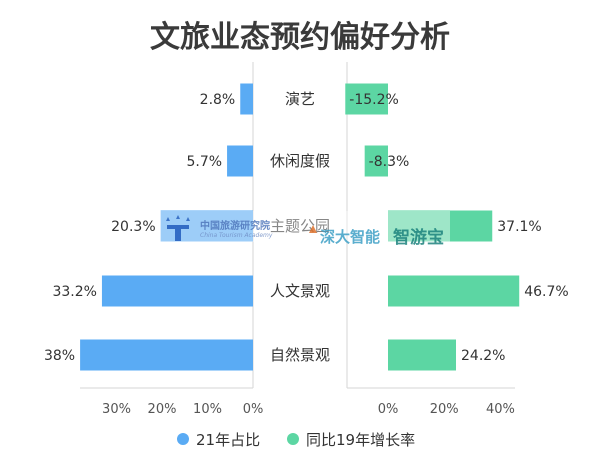 The width and height of the screenshot is (600, 470). I want to click on watermark-institute-en: China Tourism Academy, so click(236, 235).